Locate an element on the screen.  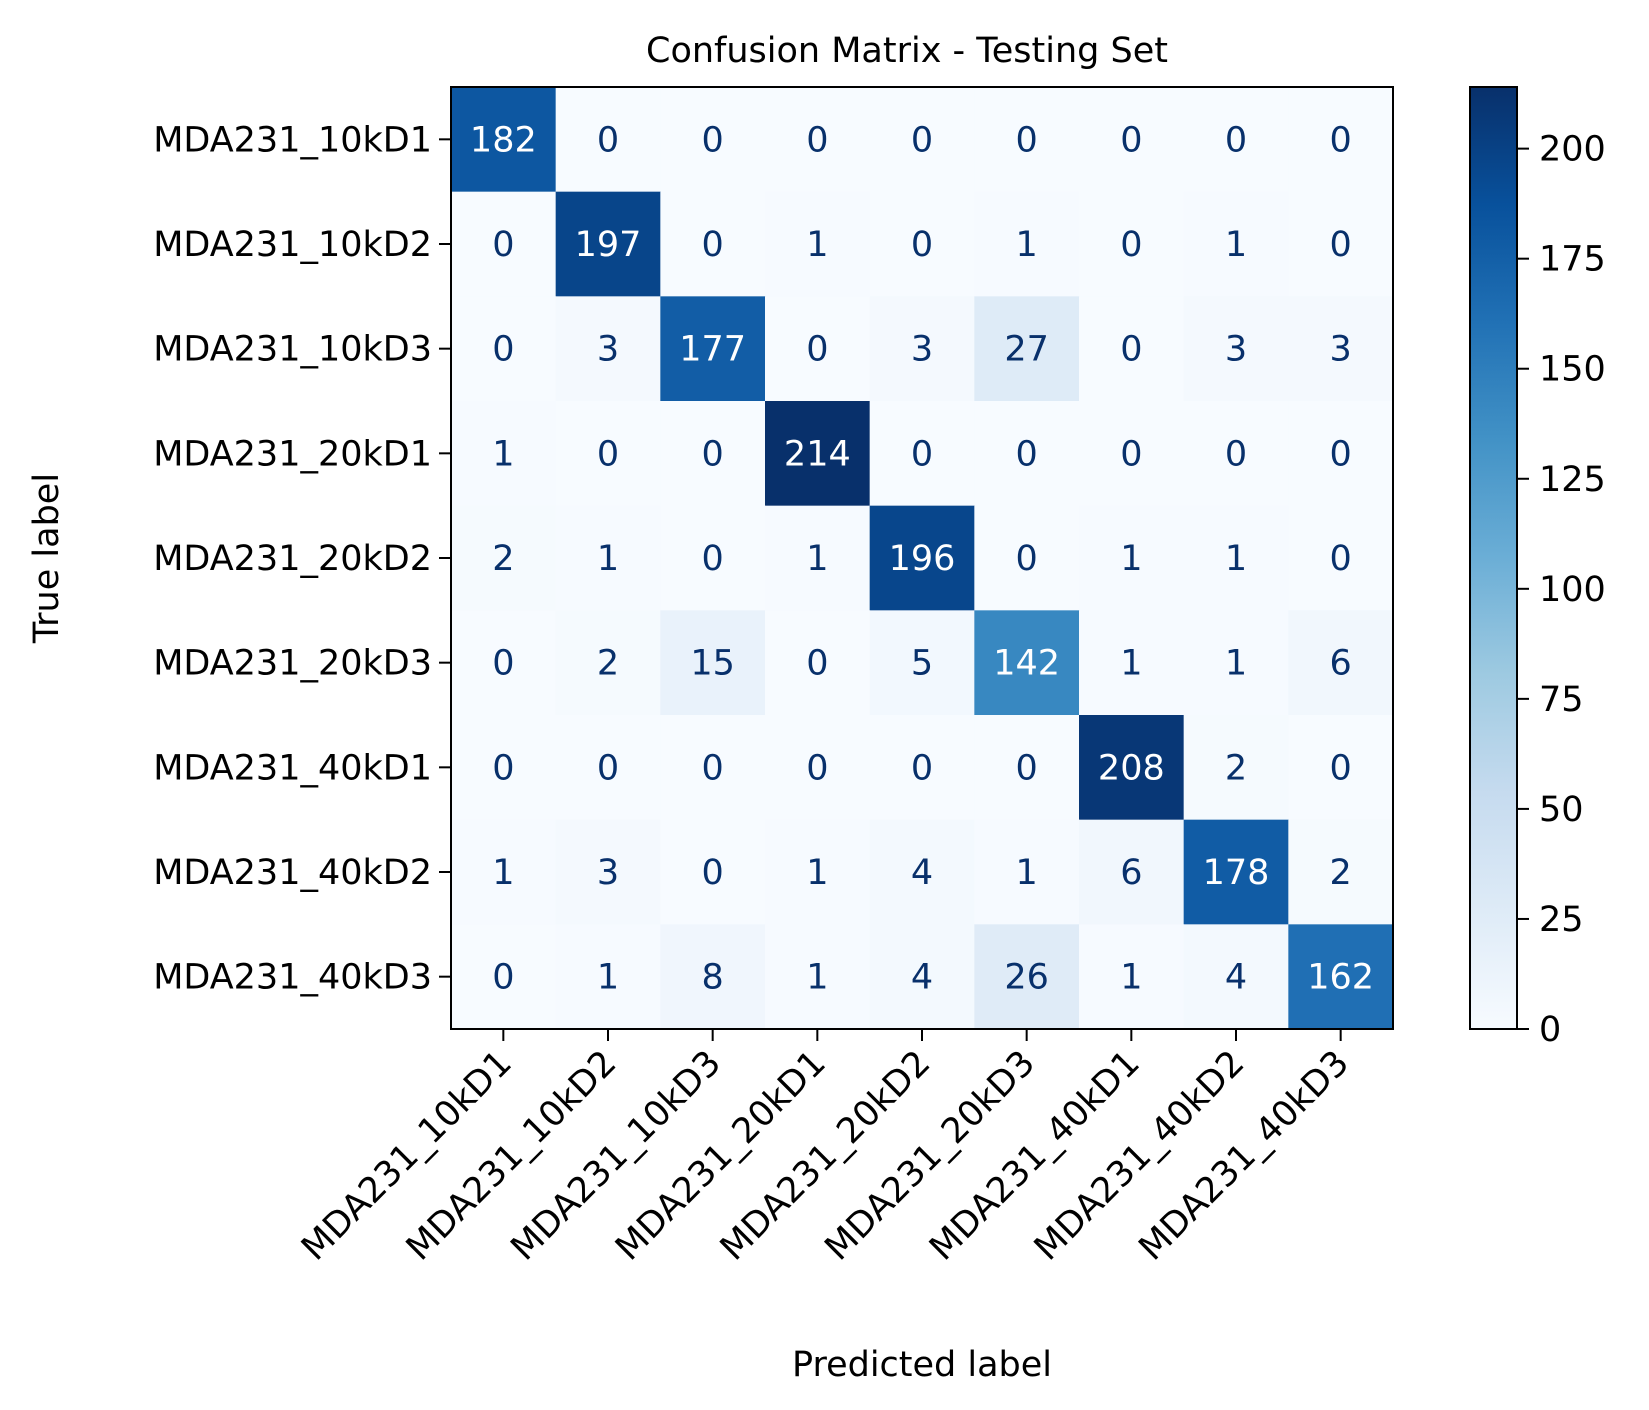
cell-value-label: 182 is located at coordinates (503, 140).